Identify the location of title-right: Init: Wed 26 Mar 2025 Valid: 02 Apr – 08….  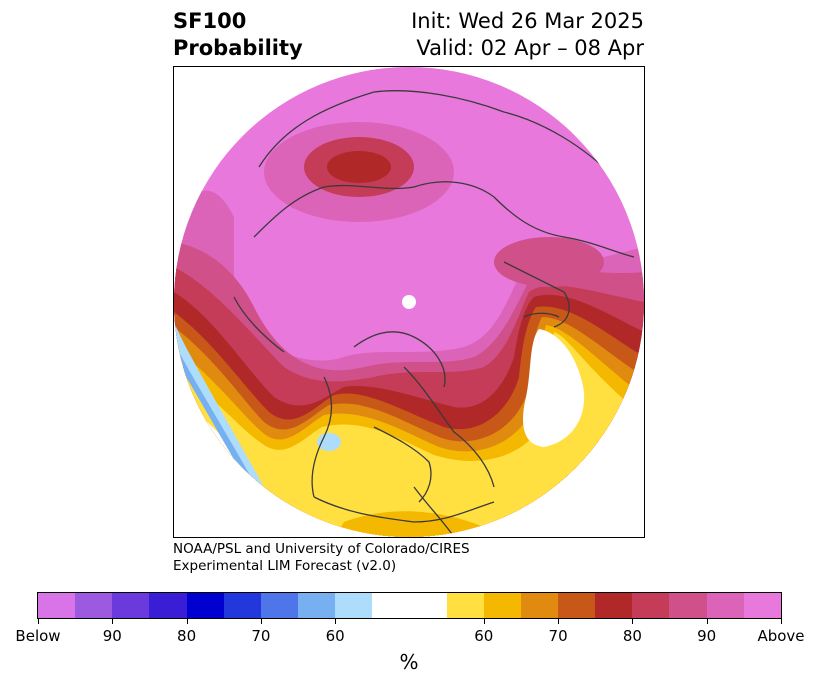
(527, 35).